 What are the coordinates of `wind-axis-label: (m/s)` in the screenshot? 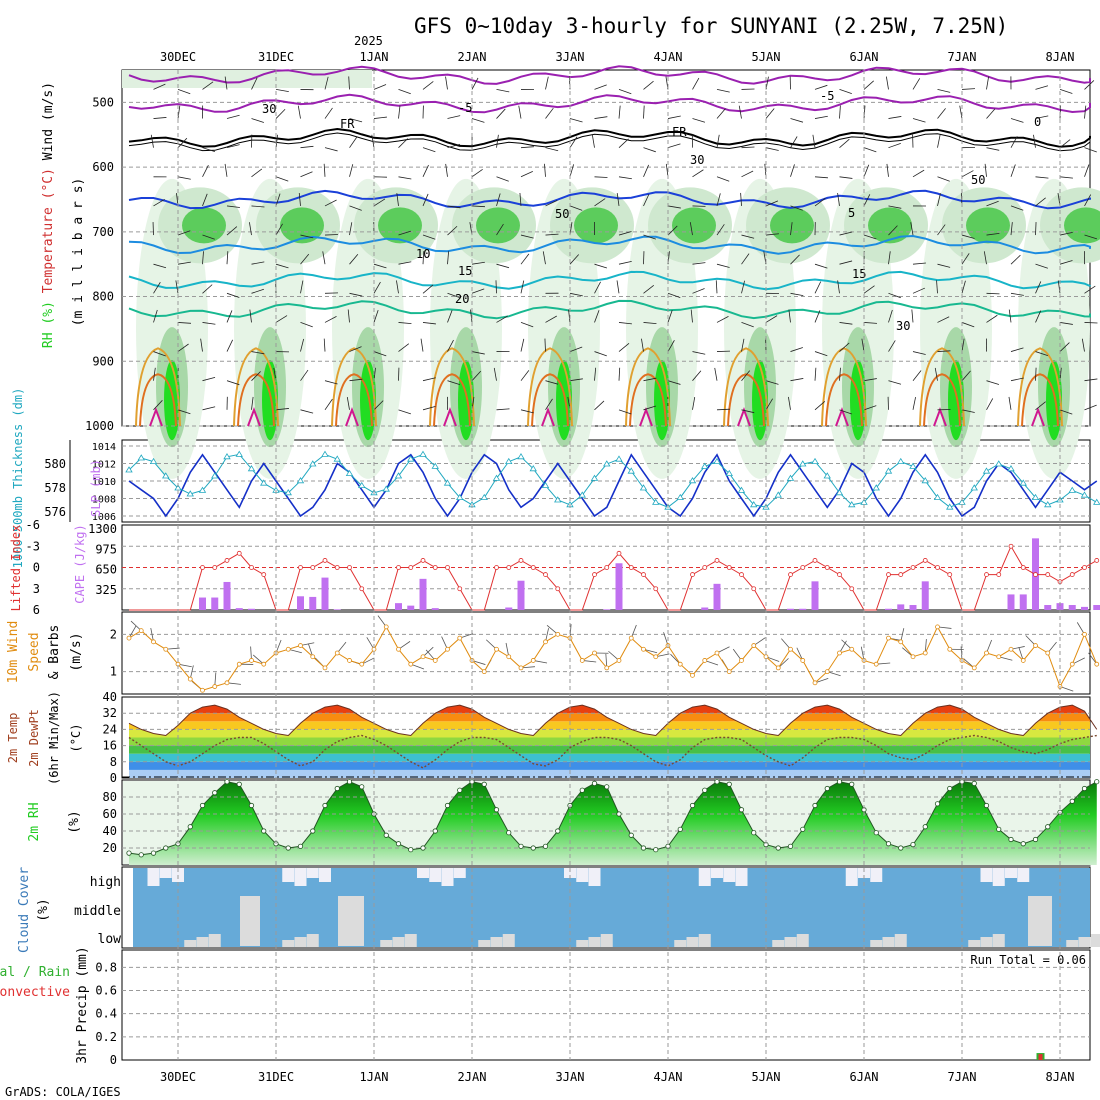 It's located at (76, 651).